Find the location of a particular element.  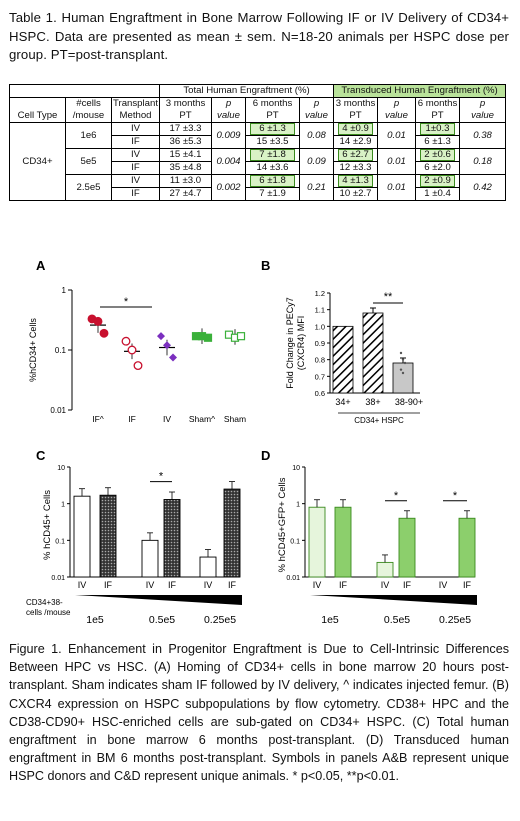

y-tick-label: 0.6 is located at coordinates (320, 393).